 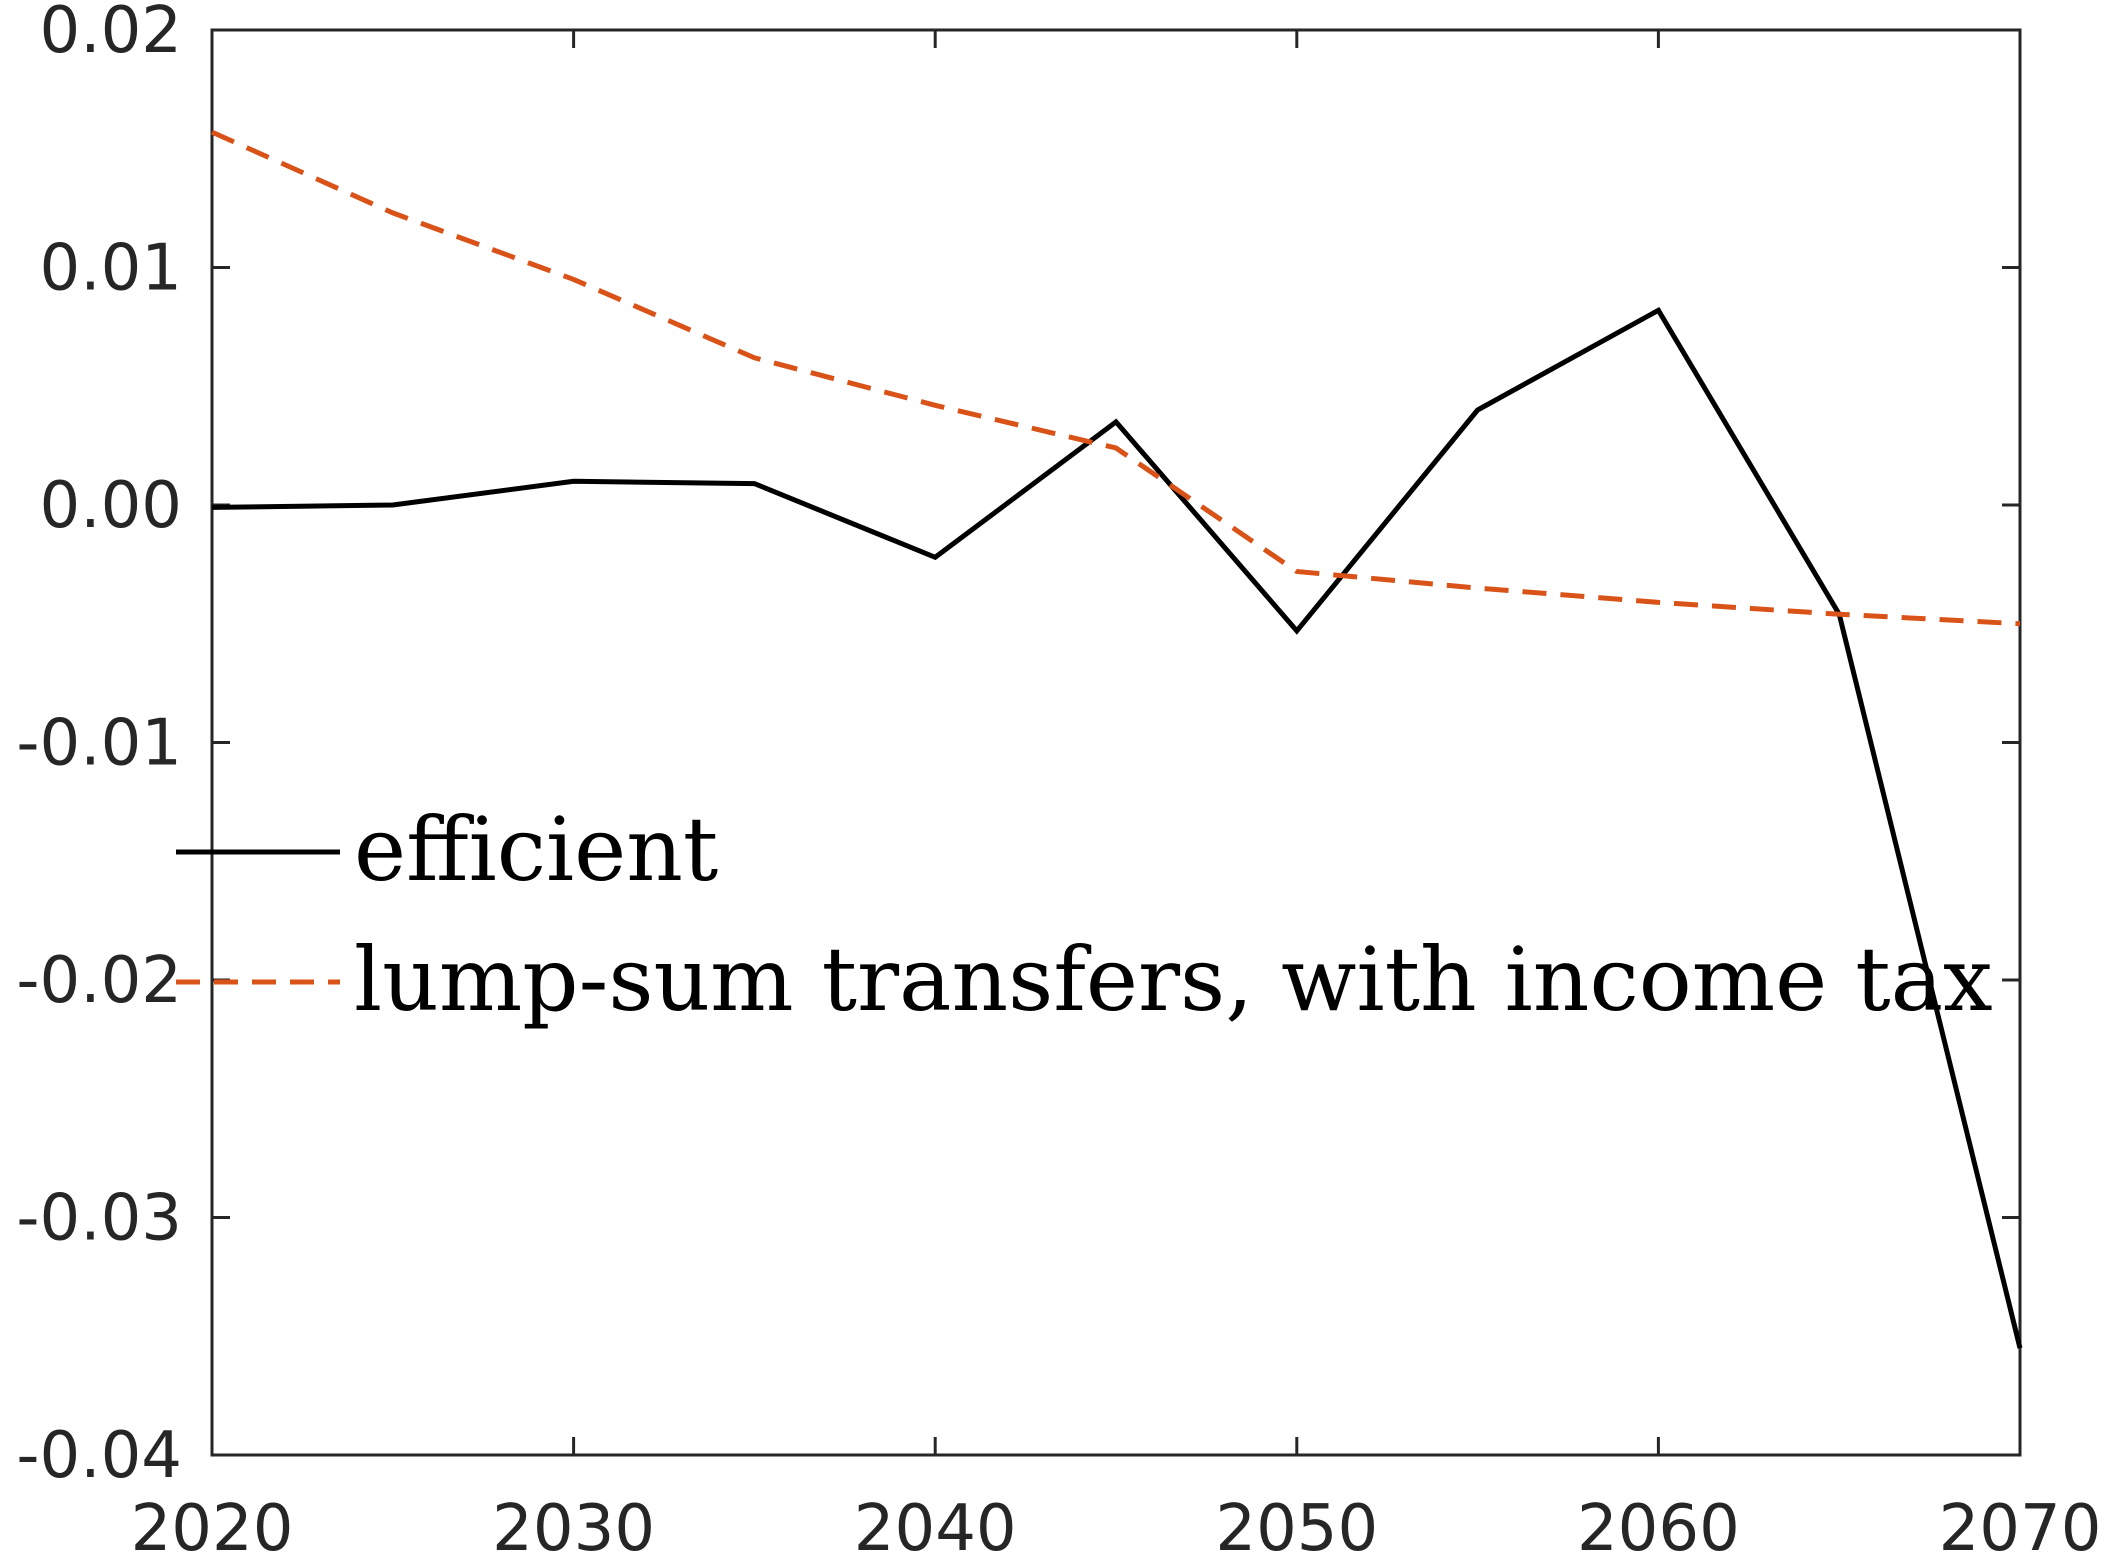 I want to click on x-tick-label: 2050, so click(x=1296, y=1523).